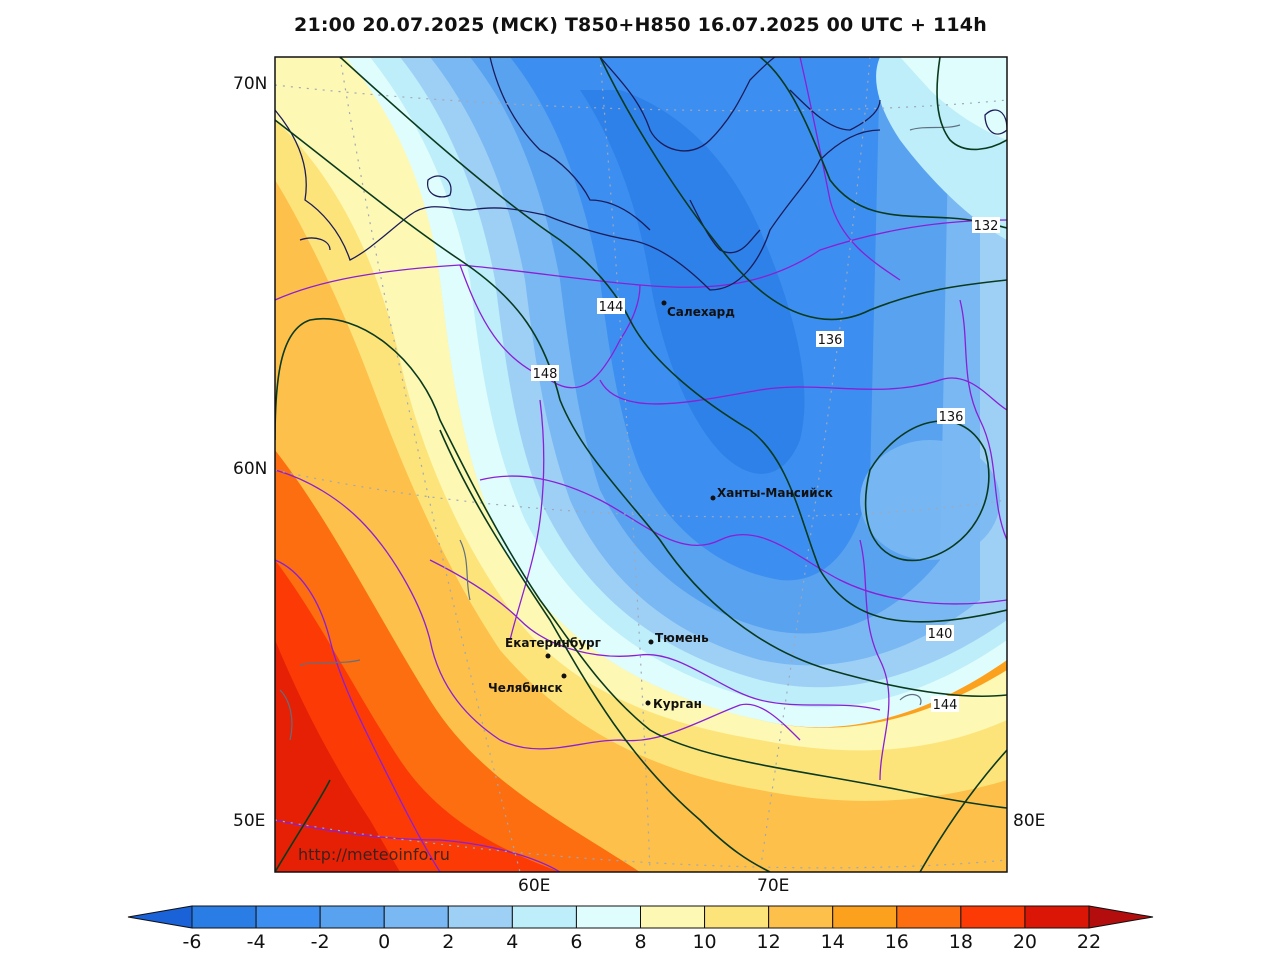  What do you see at coordinates (940, 634) in the screenshot?
I see `contour-label: 140` at bounding box center [940, 634].